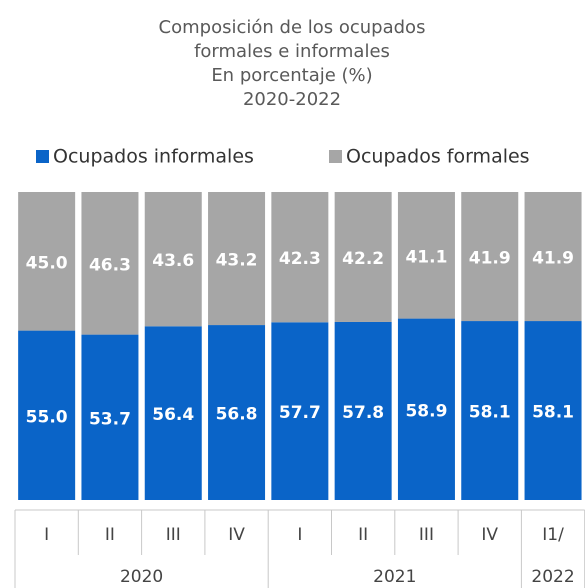 The image size is (585, 588). I want to click on value-label: 46.3, so click(110, 265).